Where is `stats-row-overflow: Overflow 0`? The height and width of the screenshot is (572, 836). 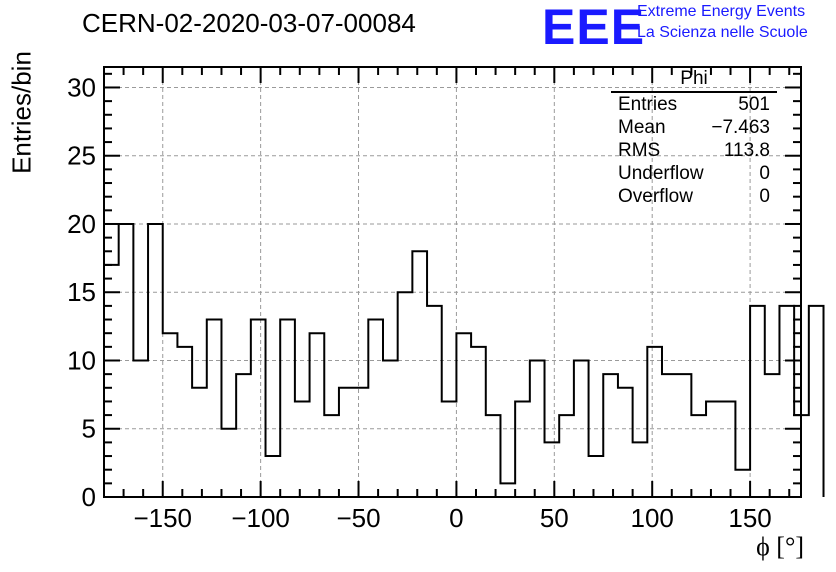 stats-row-overflow: Overflow 0 is located at coordinates (694, 196).